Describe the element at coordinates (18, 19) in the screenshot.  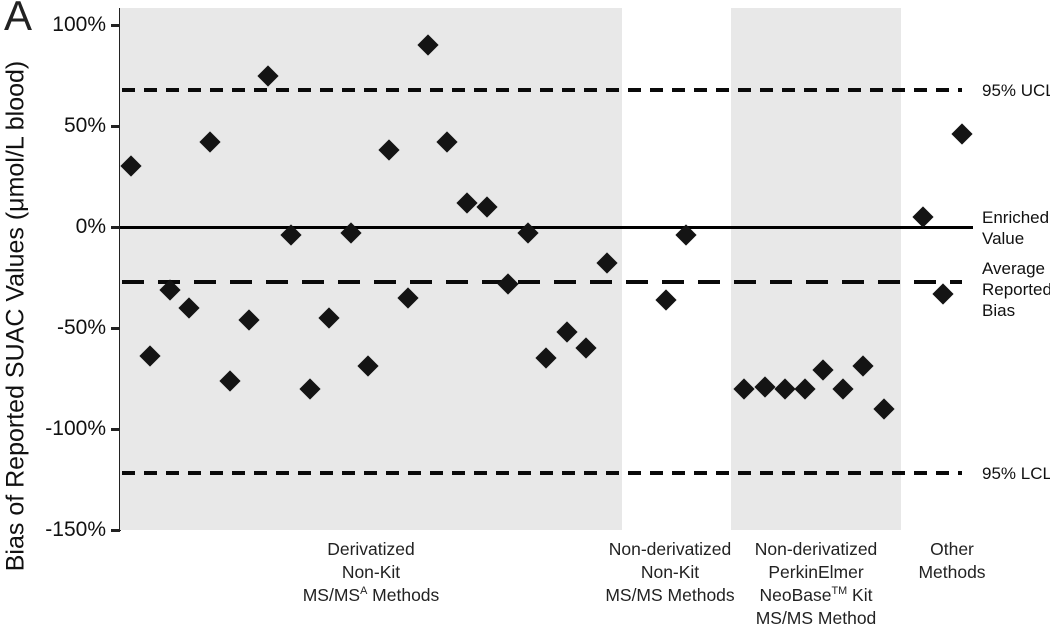
I see `panel-label: A` at that location.